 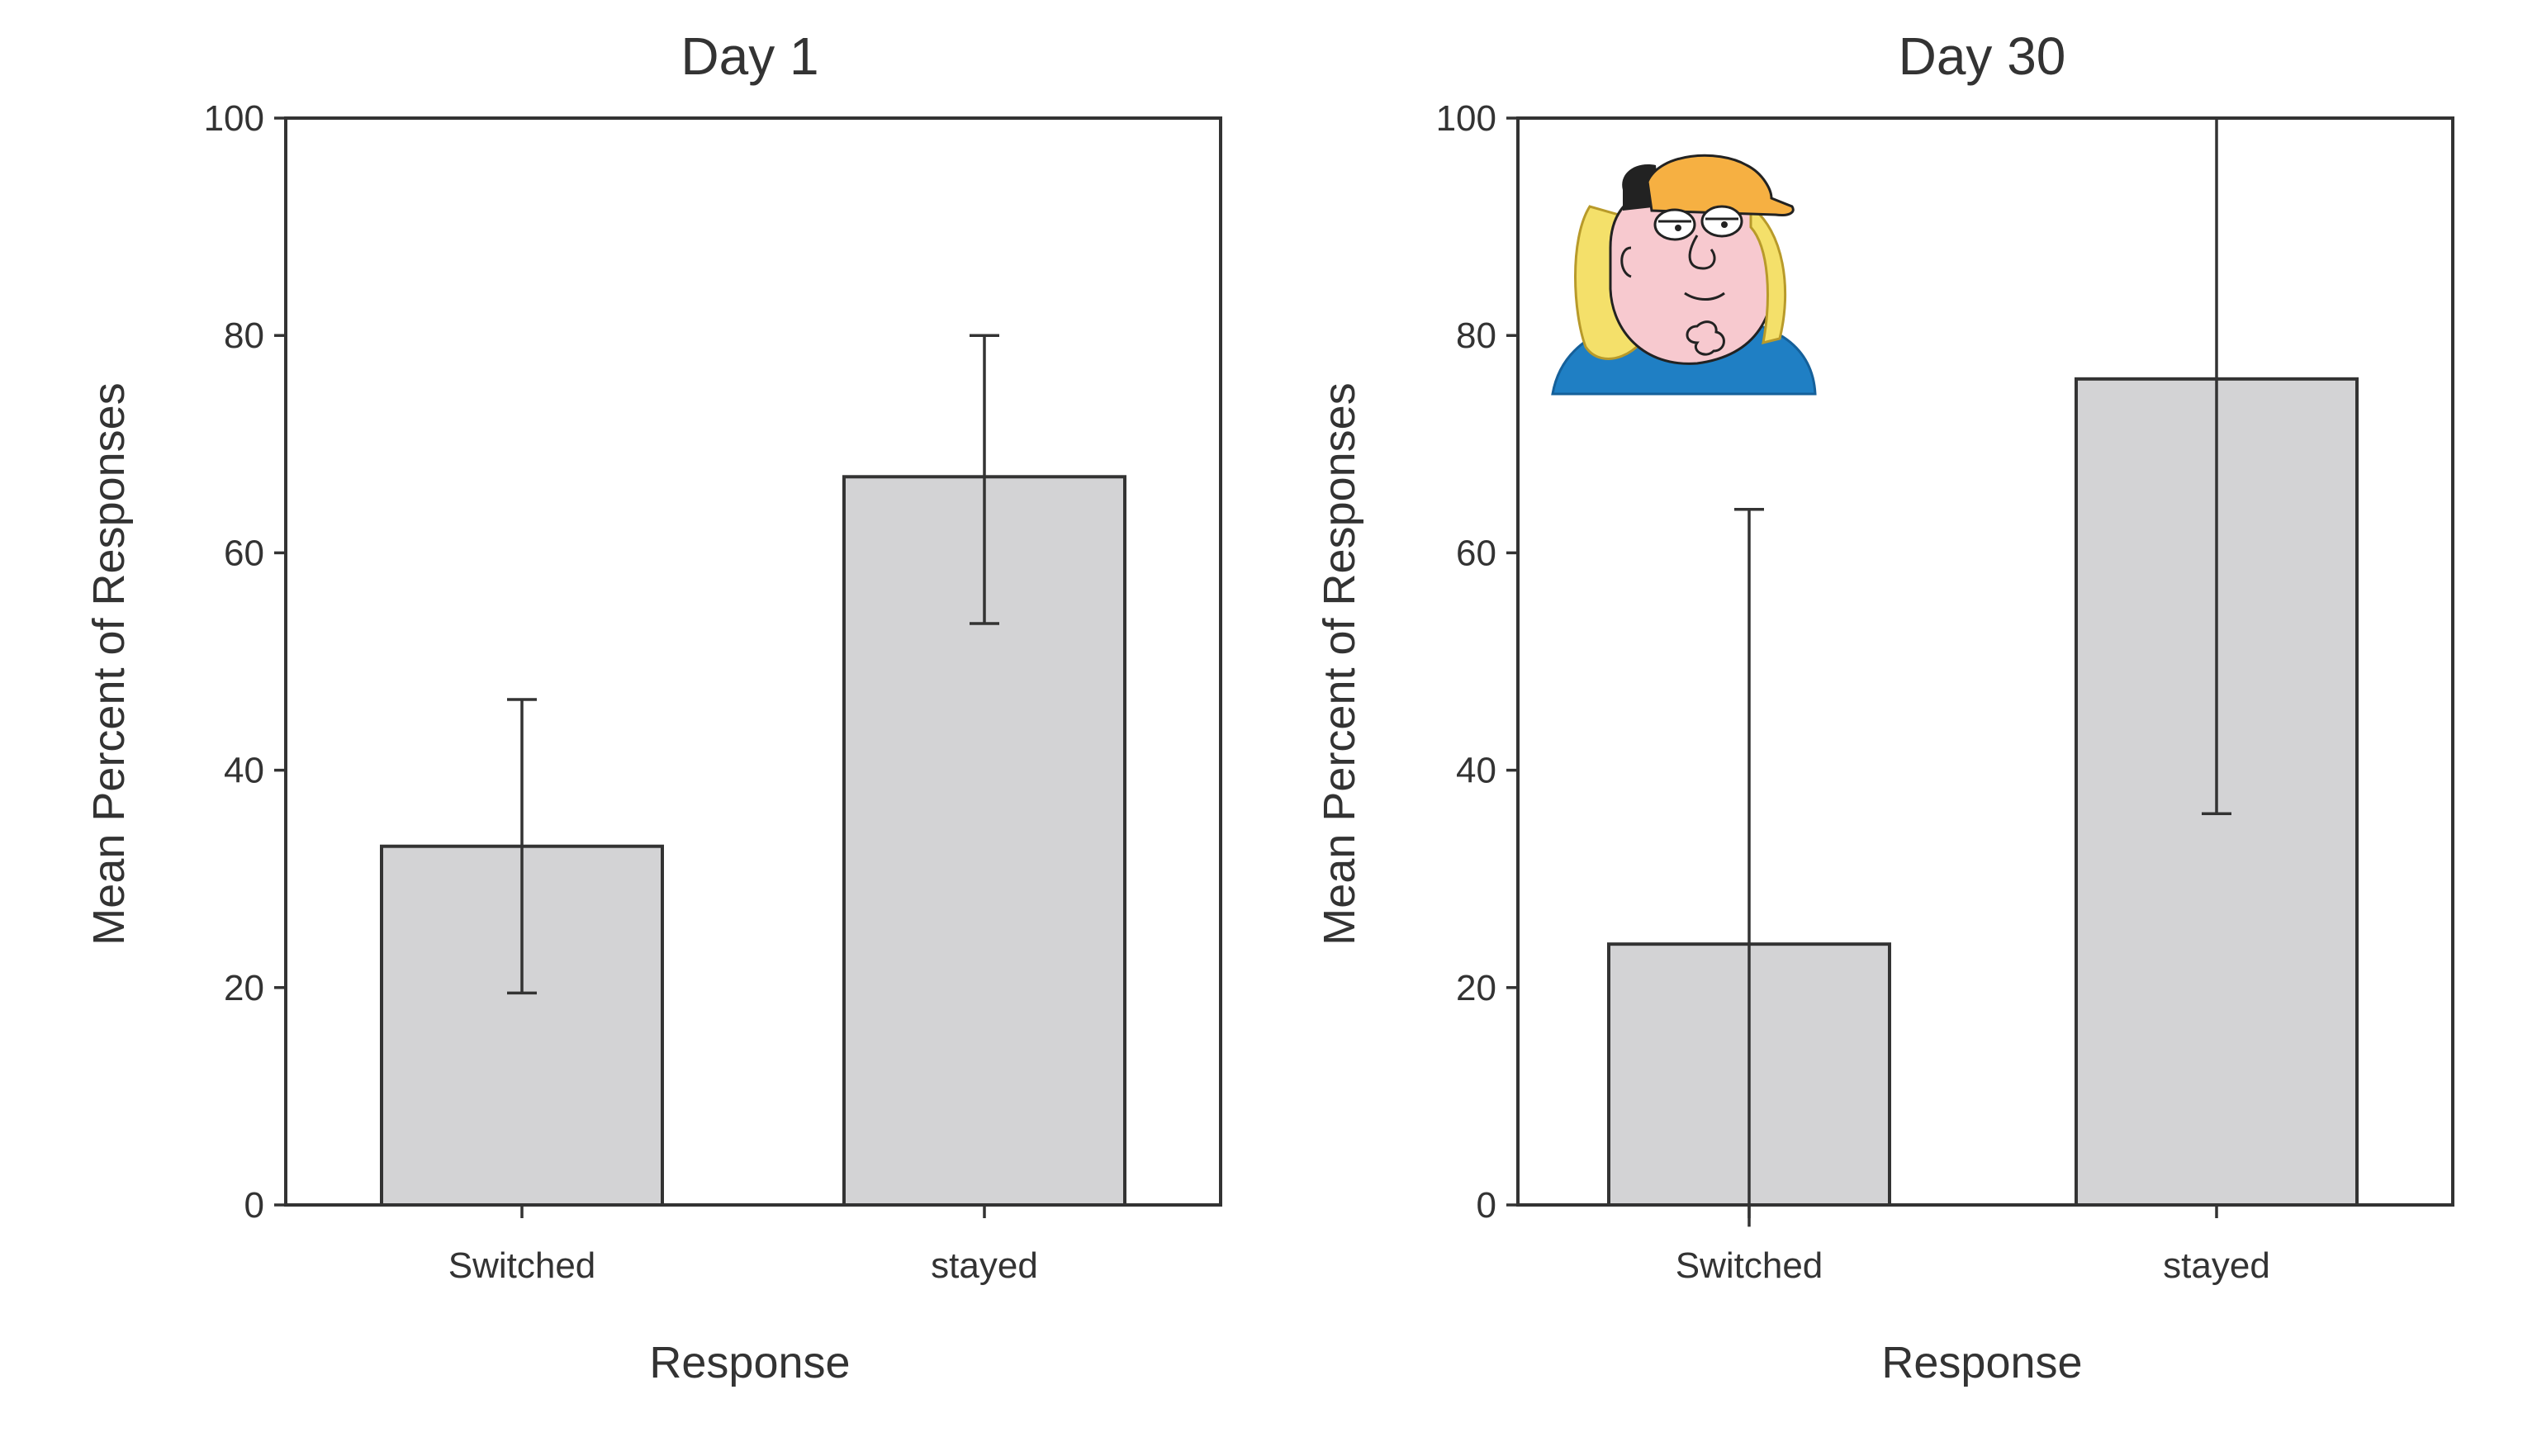 What do you see at coordinates (1684, 275) in the screenshot?
I see `cartoon-face-icon` at bounding box center [1684, 275].